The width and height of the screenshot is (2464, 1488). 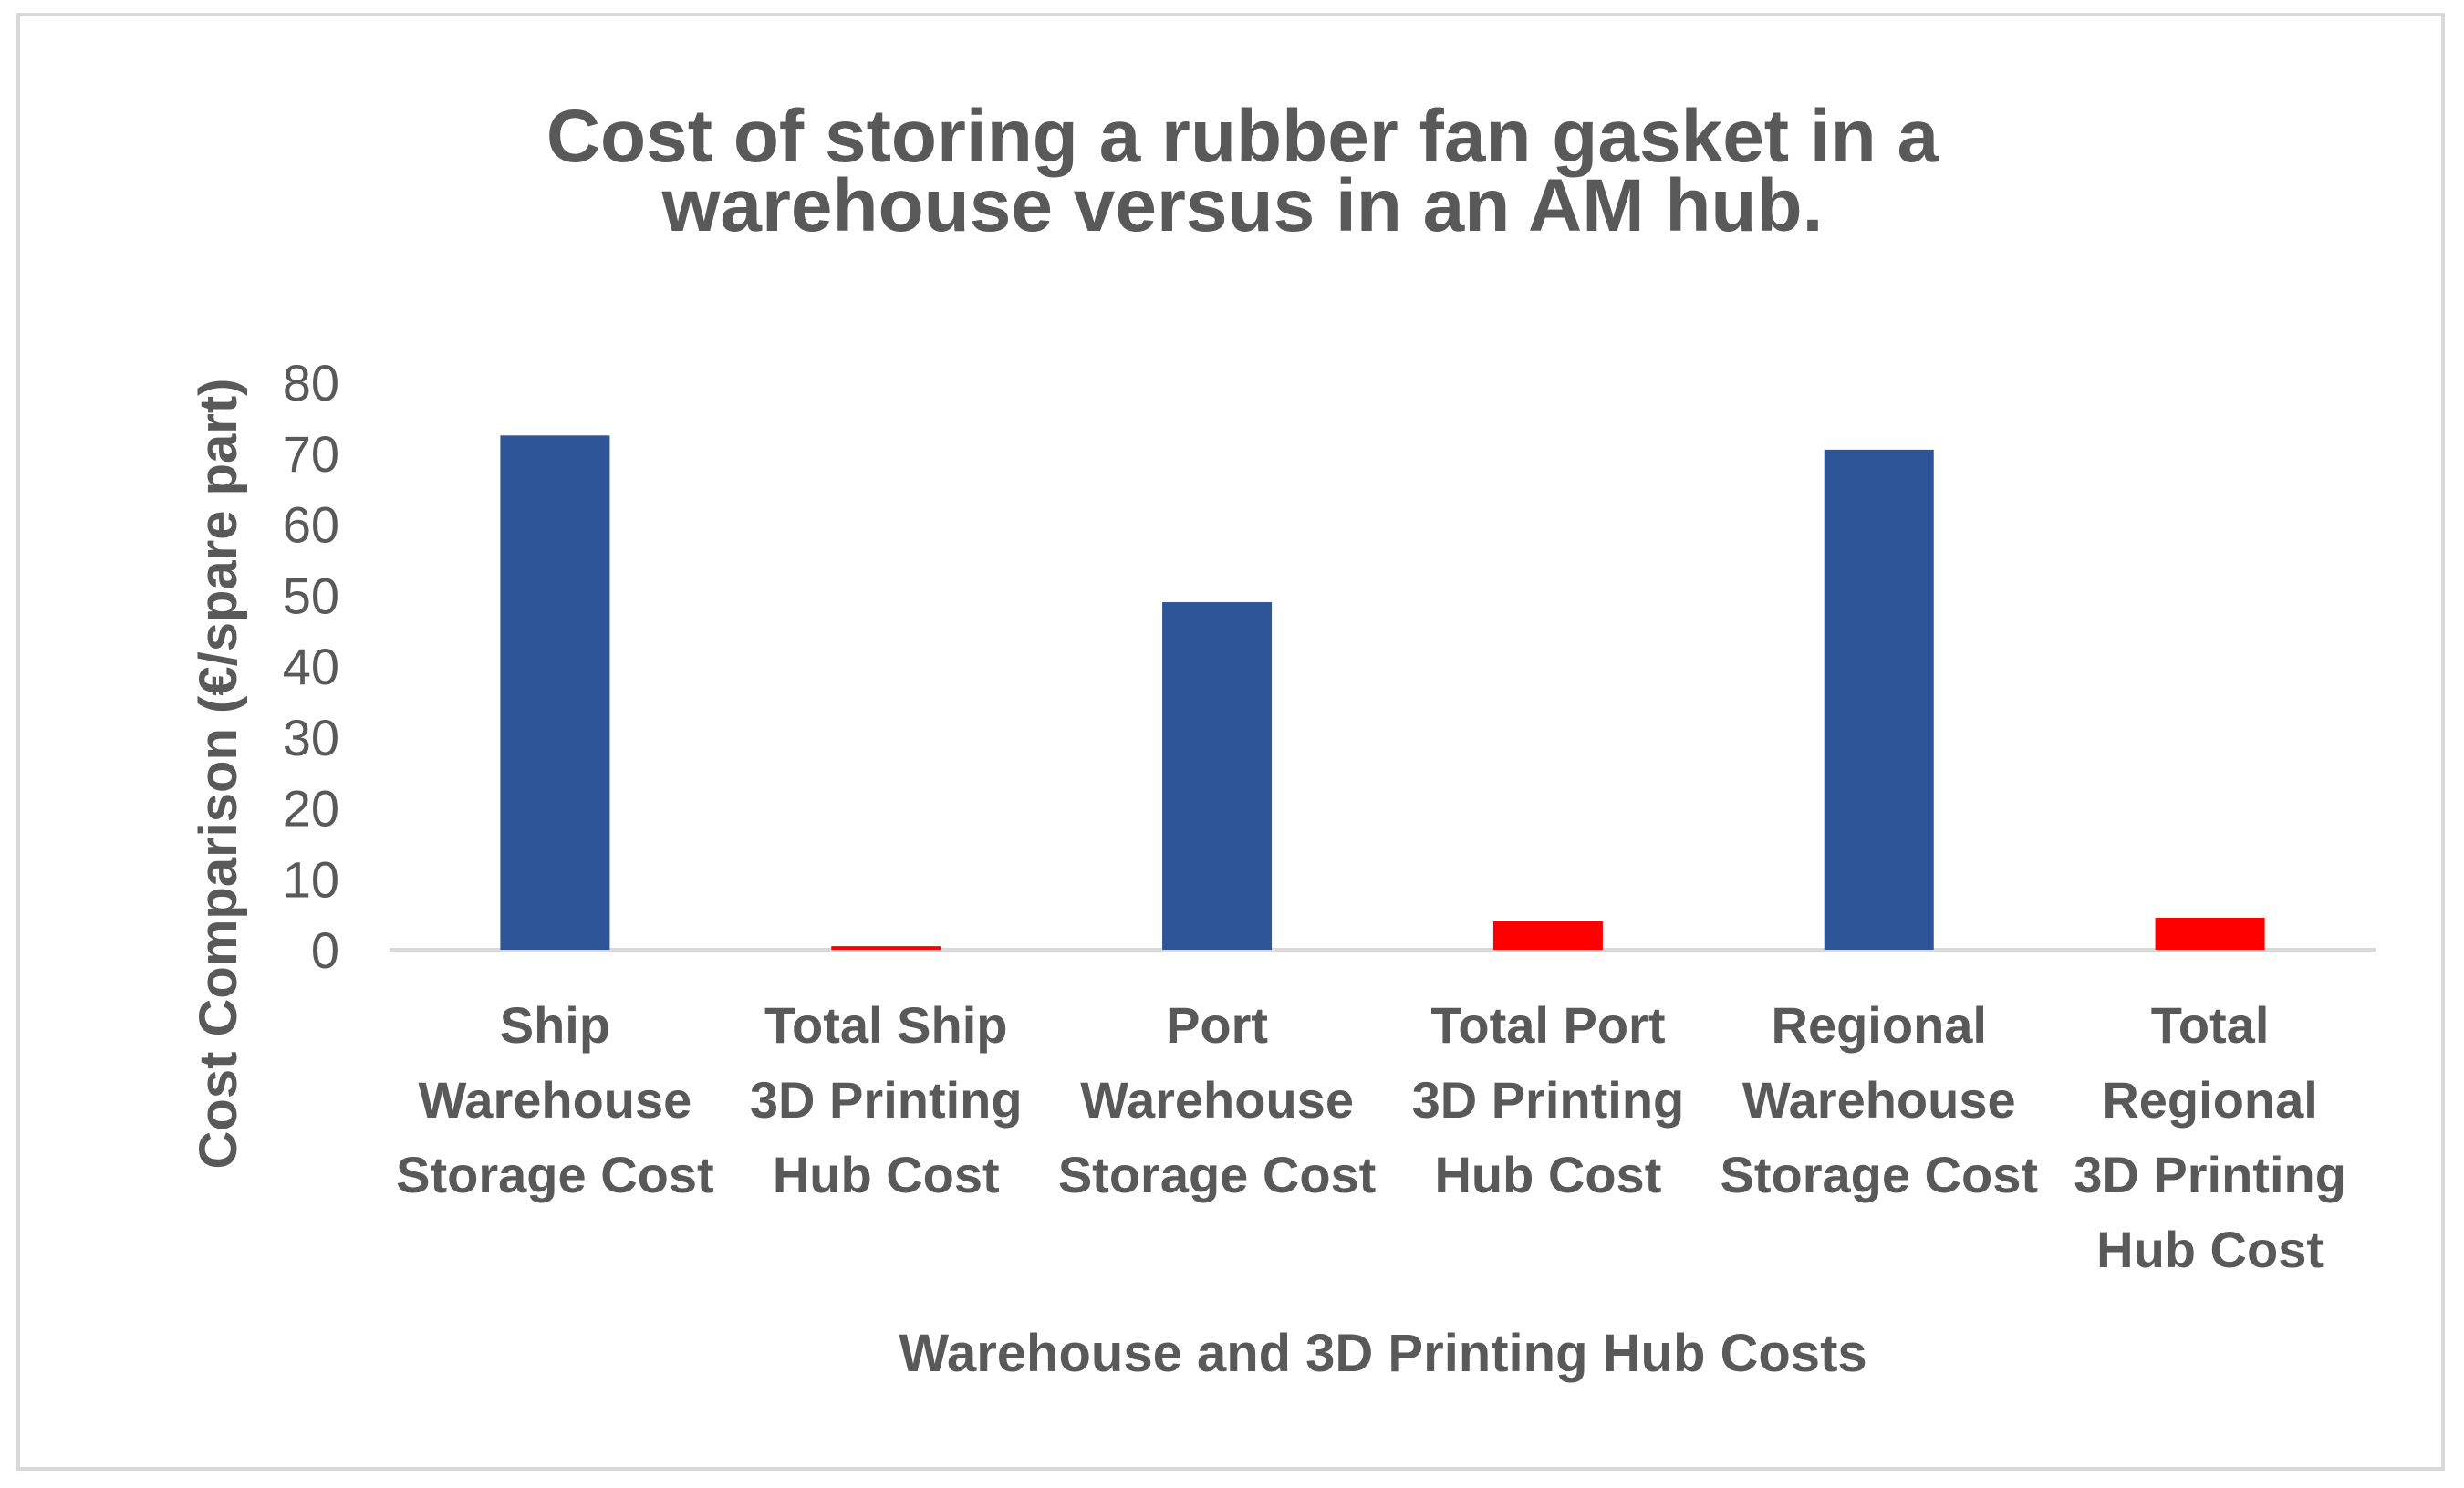 What do you see at coordinates (886, 1099) in the screenshot?
I see `x-category-label: Total Ship 3D Printing Hub Cost` at bounding box center [886, 1099].